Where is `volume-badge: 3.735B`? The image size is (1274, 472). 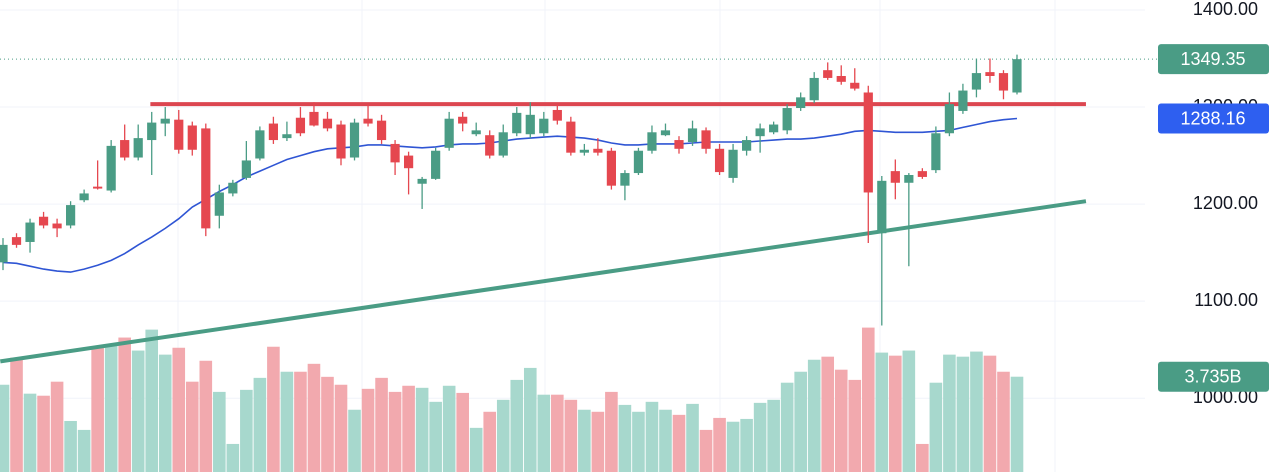
volume-badge: 3.735B is located at coordinates (1213, 376).